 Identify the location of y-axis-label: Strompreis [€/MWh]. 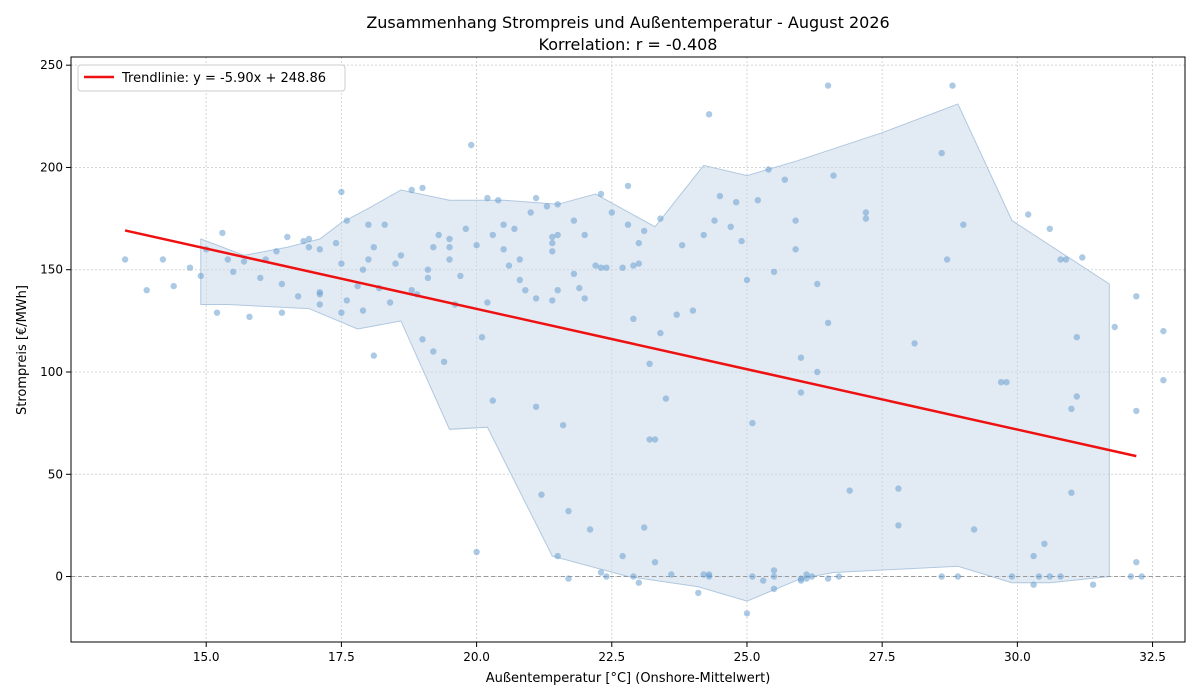
(22, 350).